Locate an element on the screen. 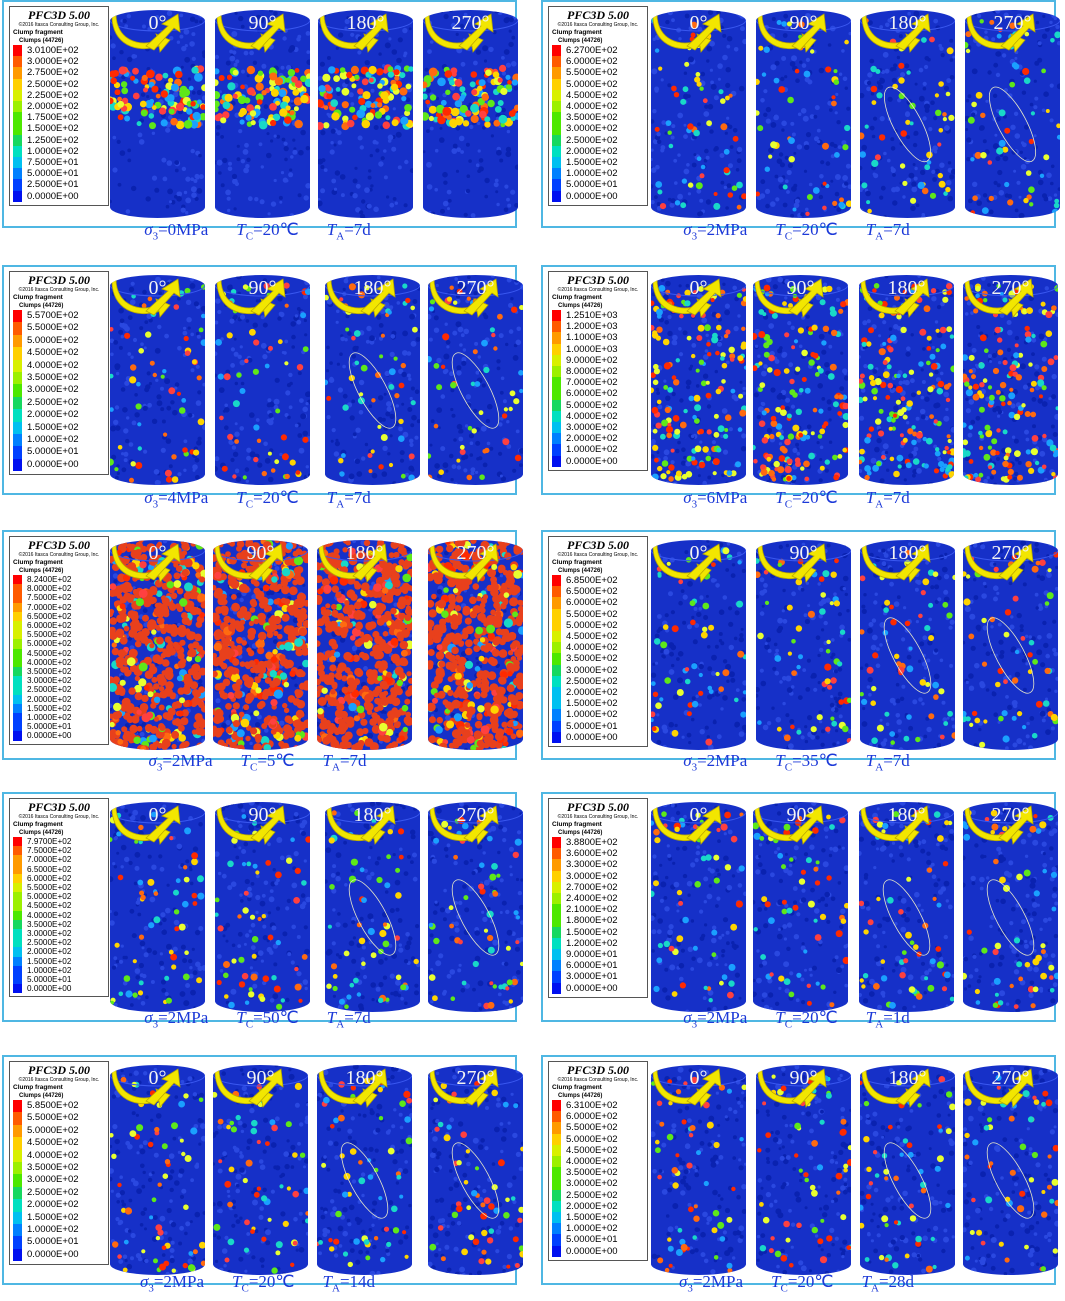  legend-entry: 3.8800E+02 is located at coordinates (598, 843).